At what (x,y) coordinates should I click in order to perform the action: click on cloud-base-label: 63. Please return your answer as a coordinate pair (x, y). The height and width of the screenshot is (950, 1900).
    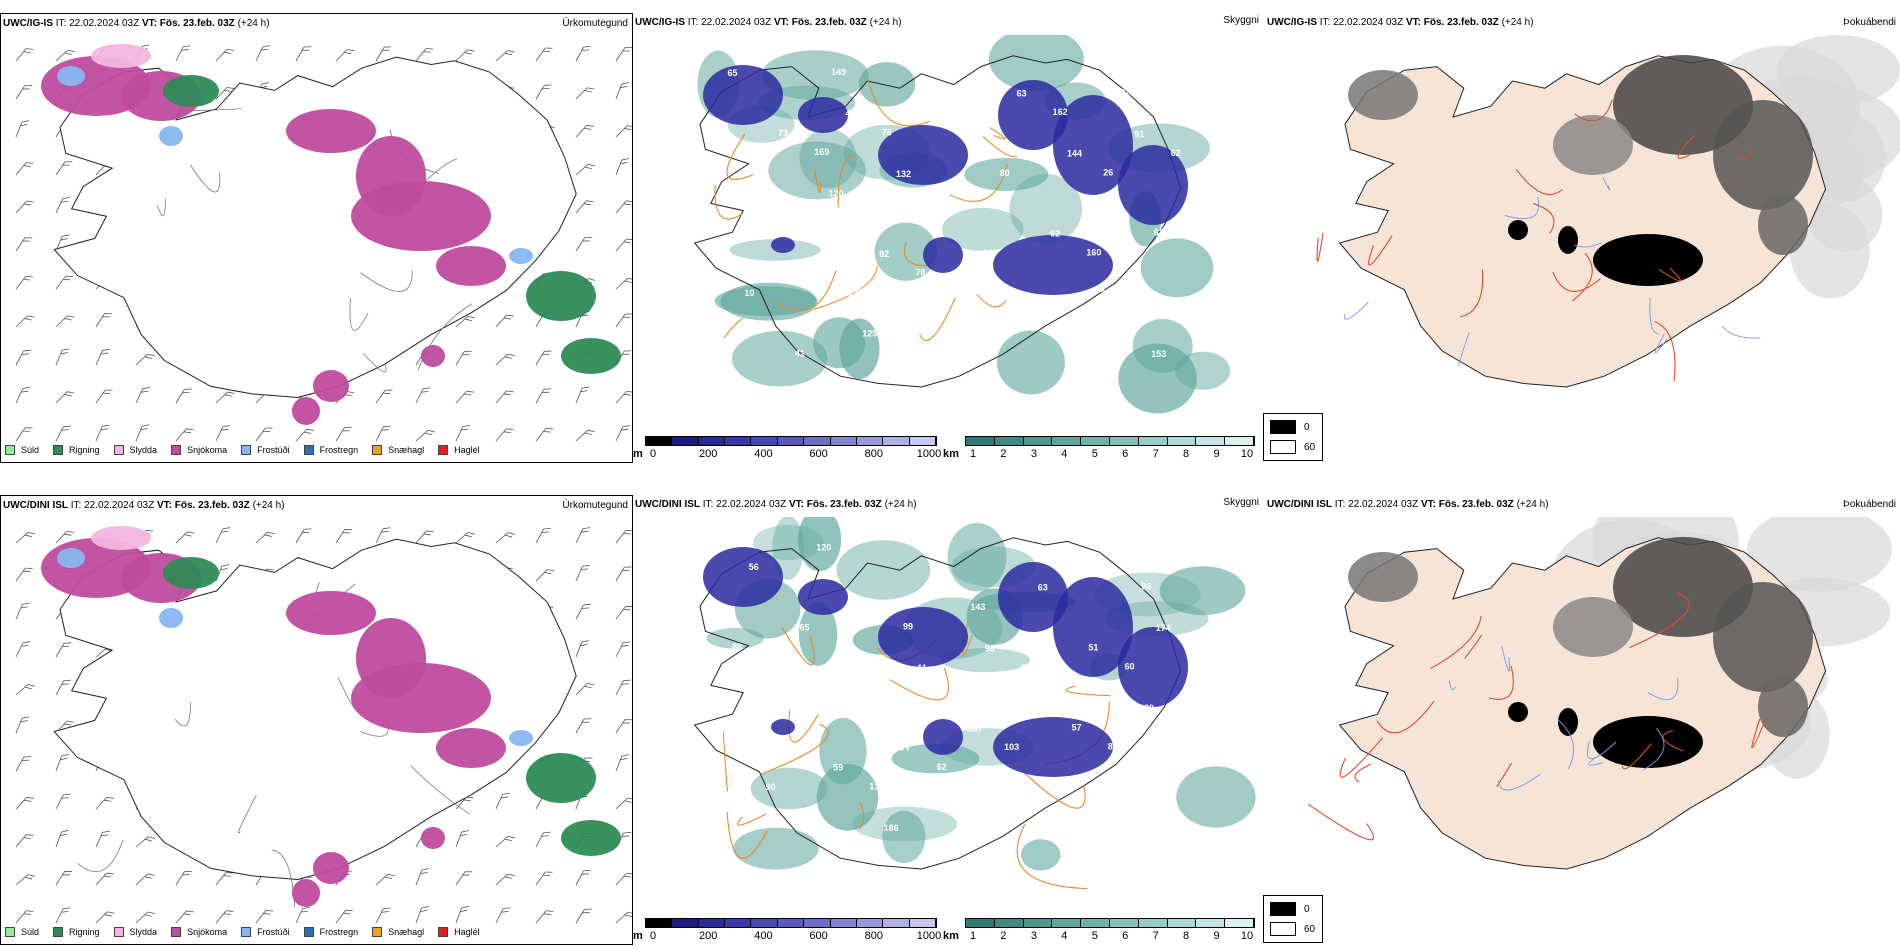
    Looking at the image, I should click on (1043, 587).